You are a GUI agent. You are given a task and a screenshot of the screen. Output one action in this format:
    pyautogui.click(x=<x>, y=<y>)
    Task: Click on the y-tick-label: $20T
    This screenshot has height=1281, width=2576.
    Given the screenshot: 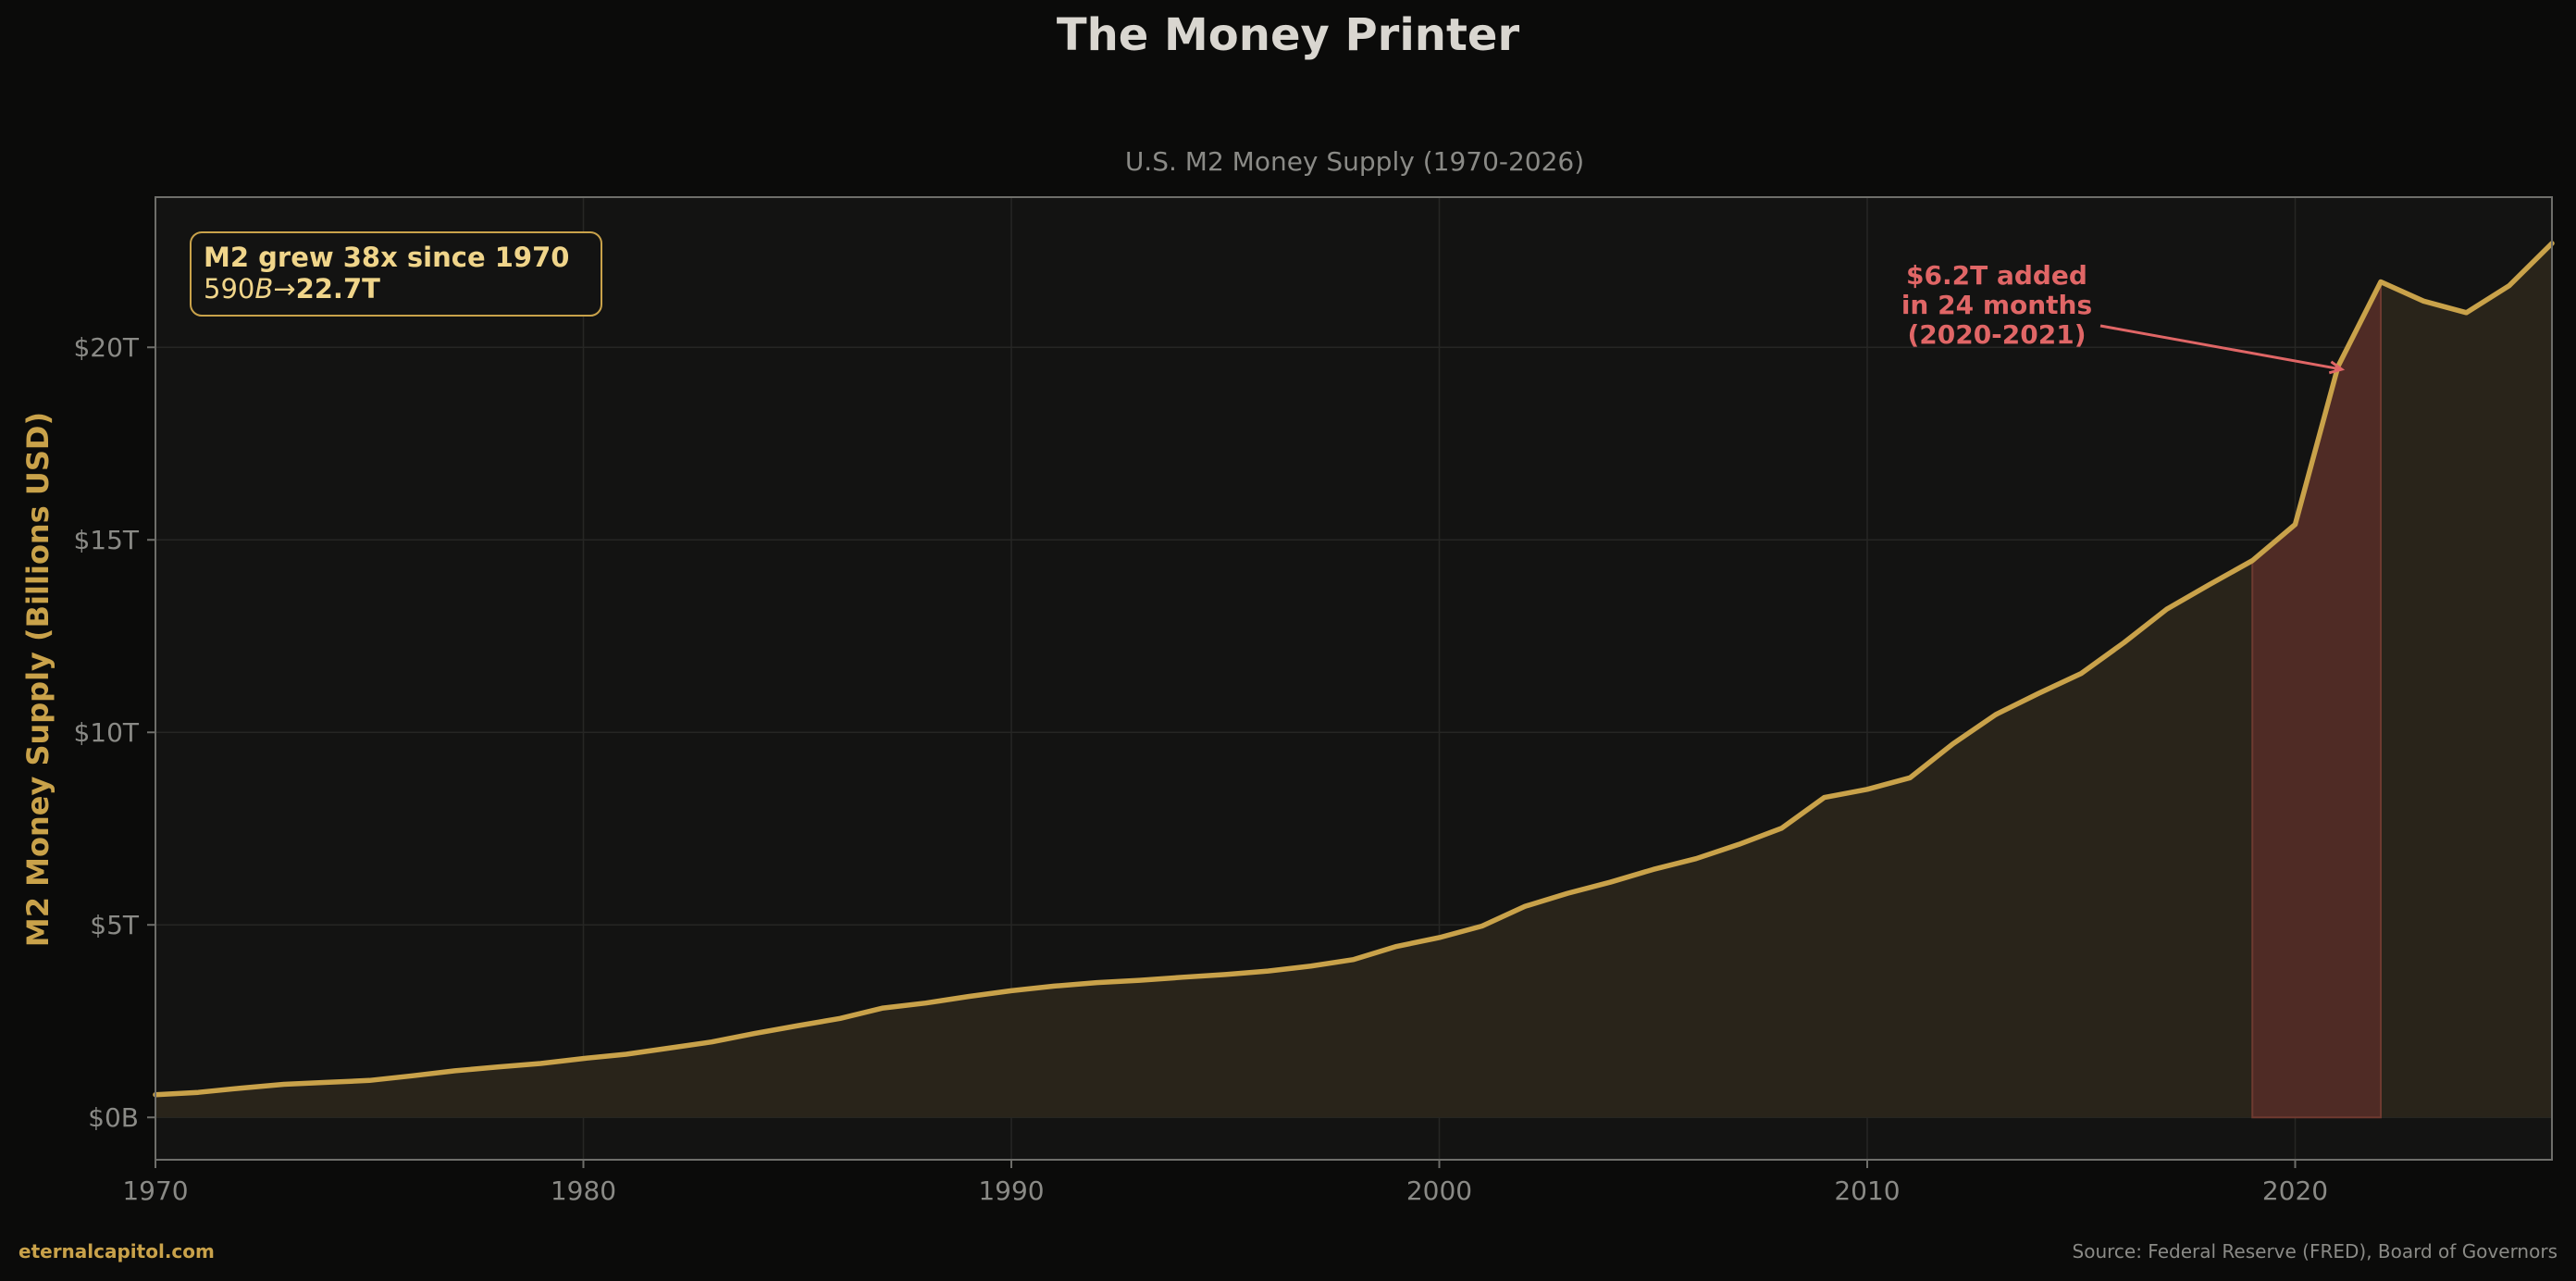 What is the action you would take?
    pyautogui.click(x=106, y=348)
    